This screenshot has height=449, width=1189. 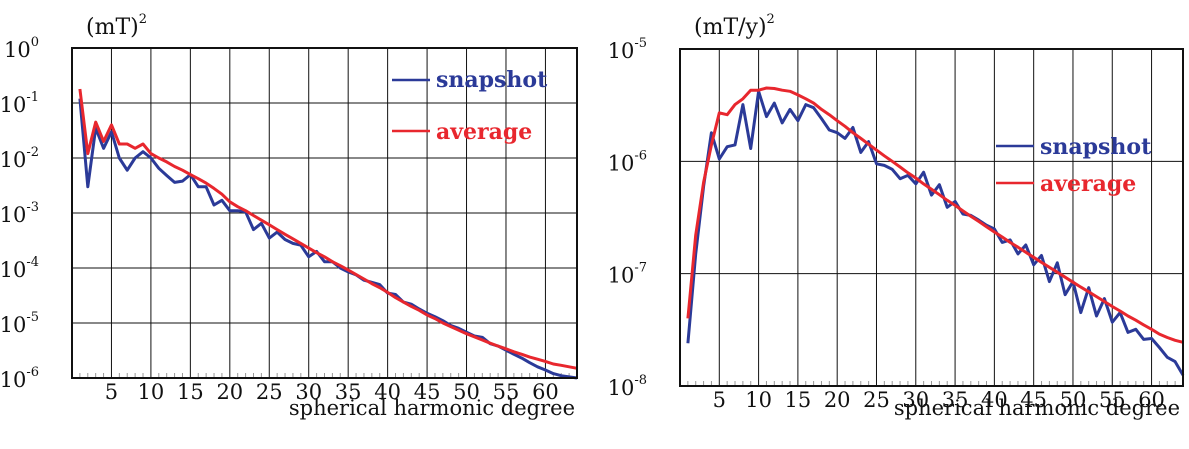 I want to click on right-x-axis-label: spherical harmonic degree, so click(x=1037, y=408).